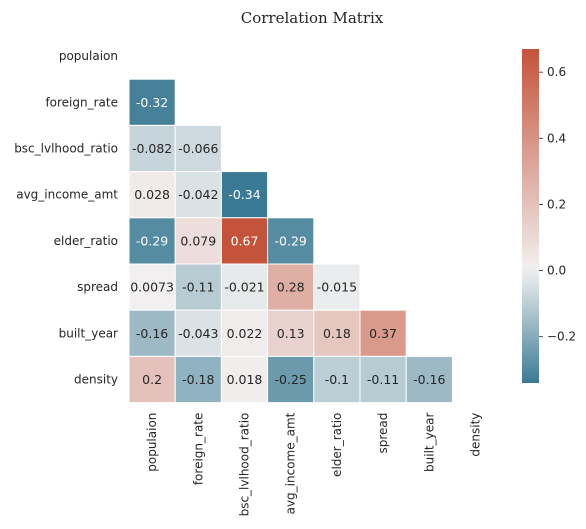 The image size is (586, 529). I want to click on heatmap-cell-label-built_year-bsc_lvlhood_ratio: 0.022, so click(245, 333).